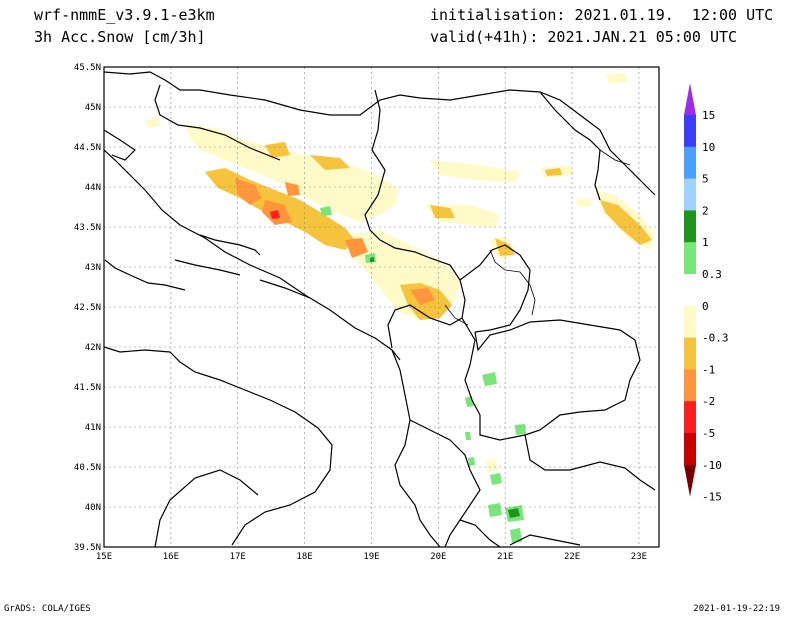  Describe the element at coordinates (712, 465) in the screenshot. I see `colorbar-label: -10` at that location.